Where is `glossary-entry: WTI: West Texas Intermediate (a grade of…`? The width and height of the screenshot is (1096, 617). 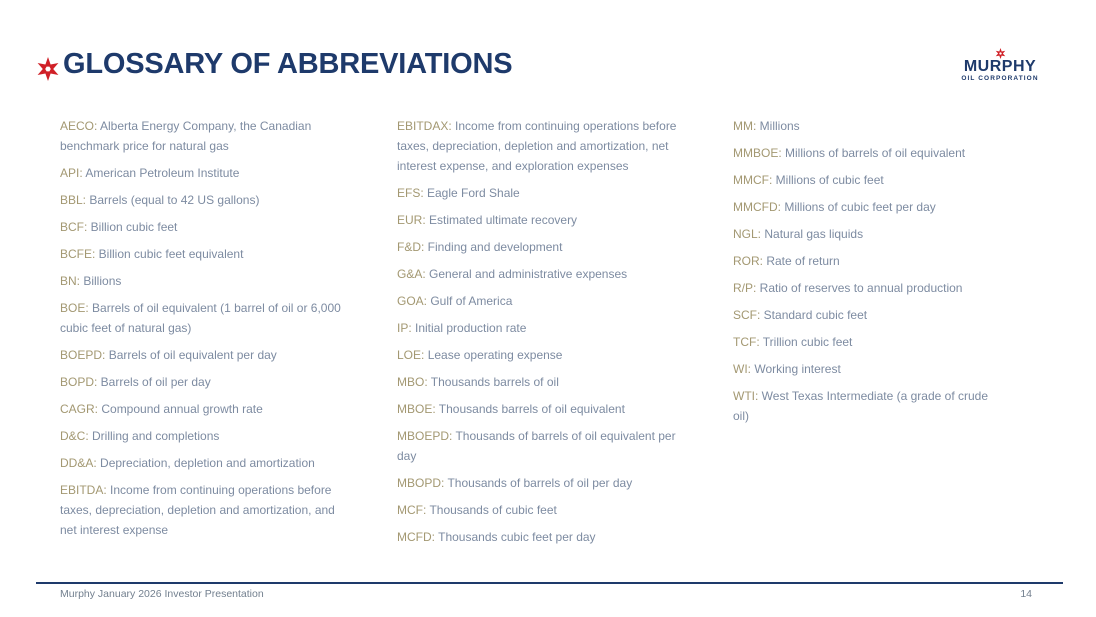 glossary-entry: WTI: West Texas Intermediate (a grade of… is located at coordinates (869, 406).